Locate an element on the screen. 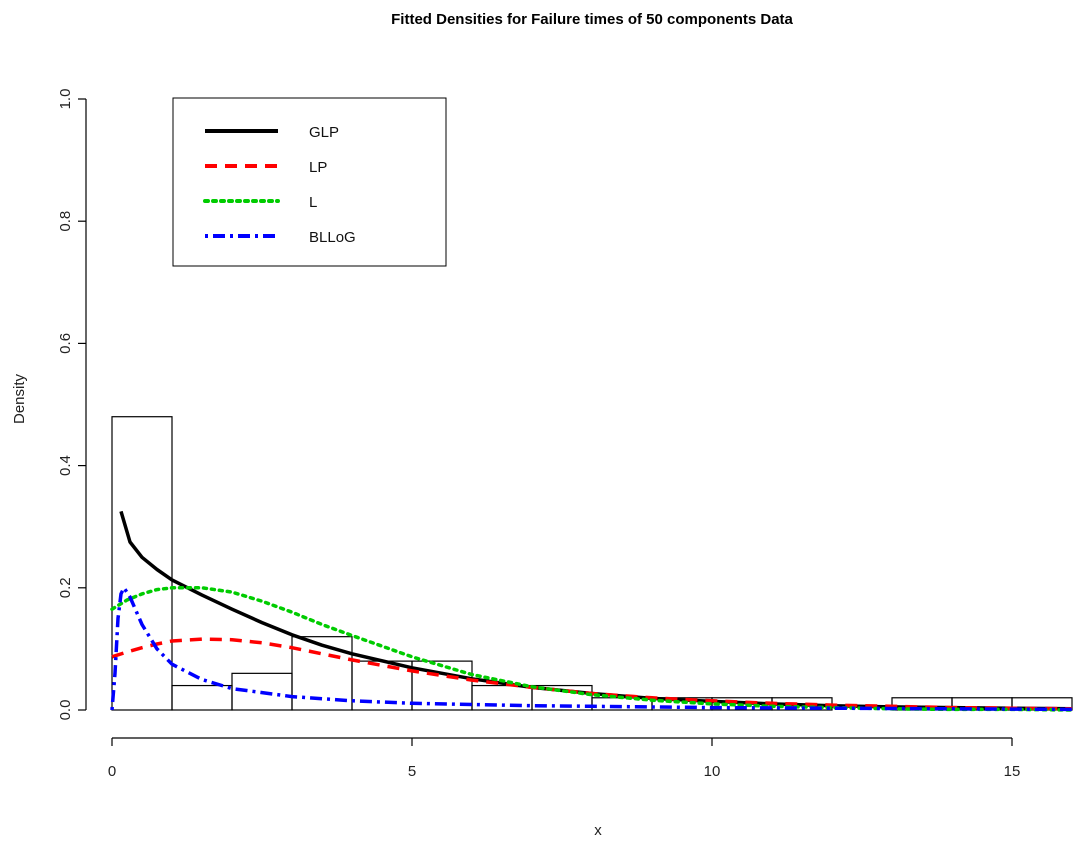  y-axis: 0.0 0.2 0.4 0.6 0.8 1.0 is located at coordinates (72, 405).